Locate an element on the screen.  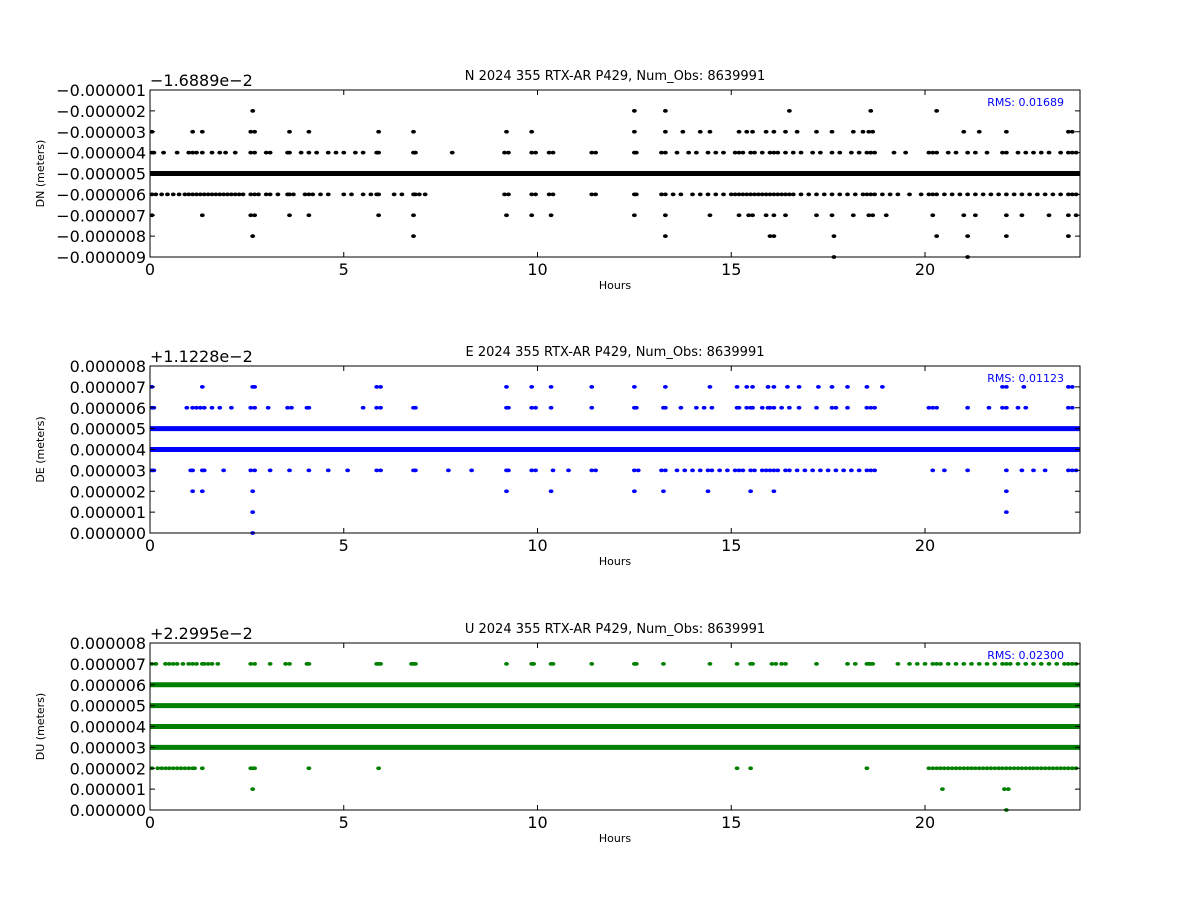
y-tick-label: −0.000008 is located at coordinates (101, 236).